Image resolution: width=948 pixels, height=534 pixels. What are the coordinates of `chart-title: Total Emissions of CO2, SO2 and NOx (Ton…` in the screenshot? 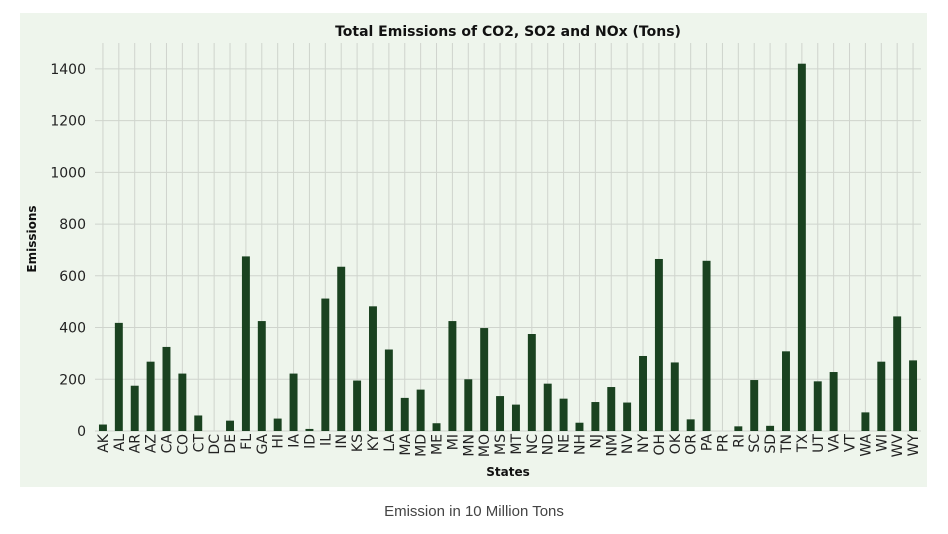 It's located at (508, 32).